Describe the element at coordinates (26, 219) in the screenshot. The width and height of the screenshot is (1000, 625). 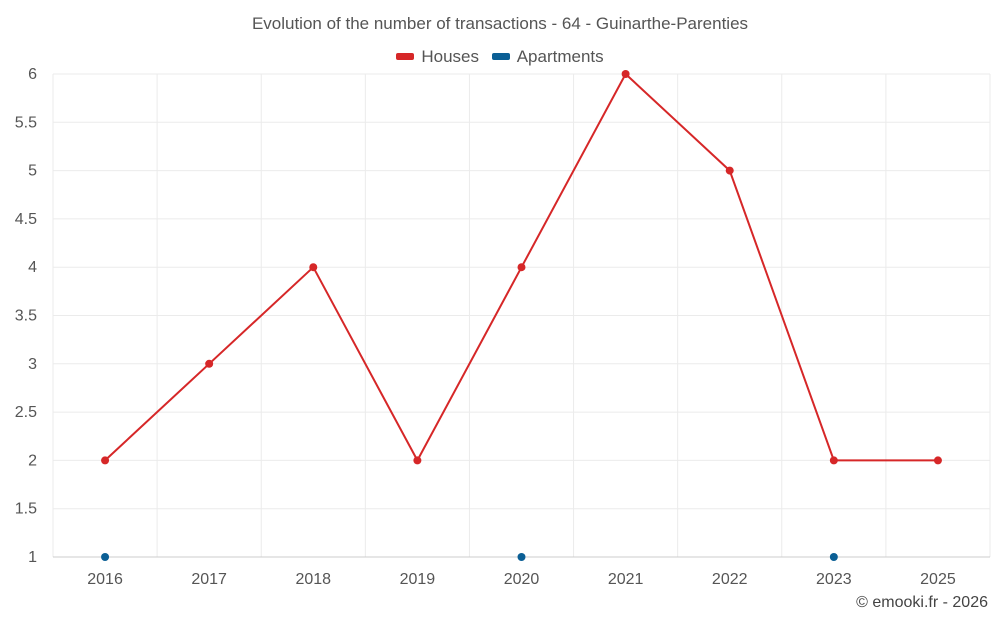
I see `y-tick-label: 4.5` at that location.